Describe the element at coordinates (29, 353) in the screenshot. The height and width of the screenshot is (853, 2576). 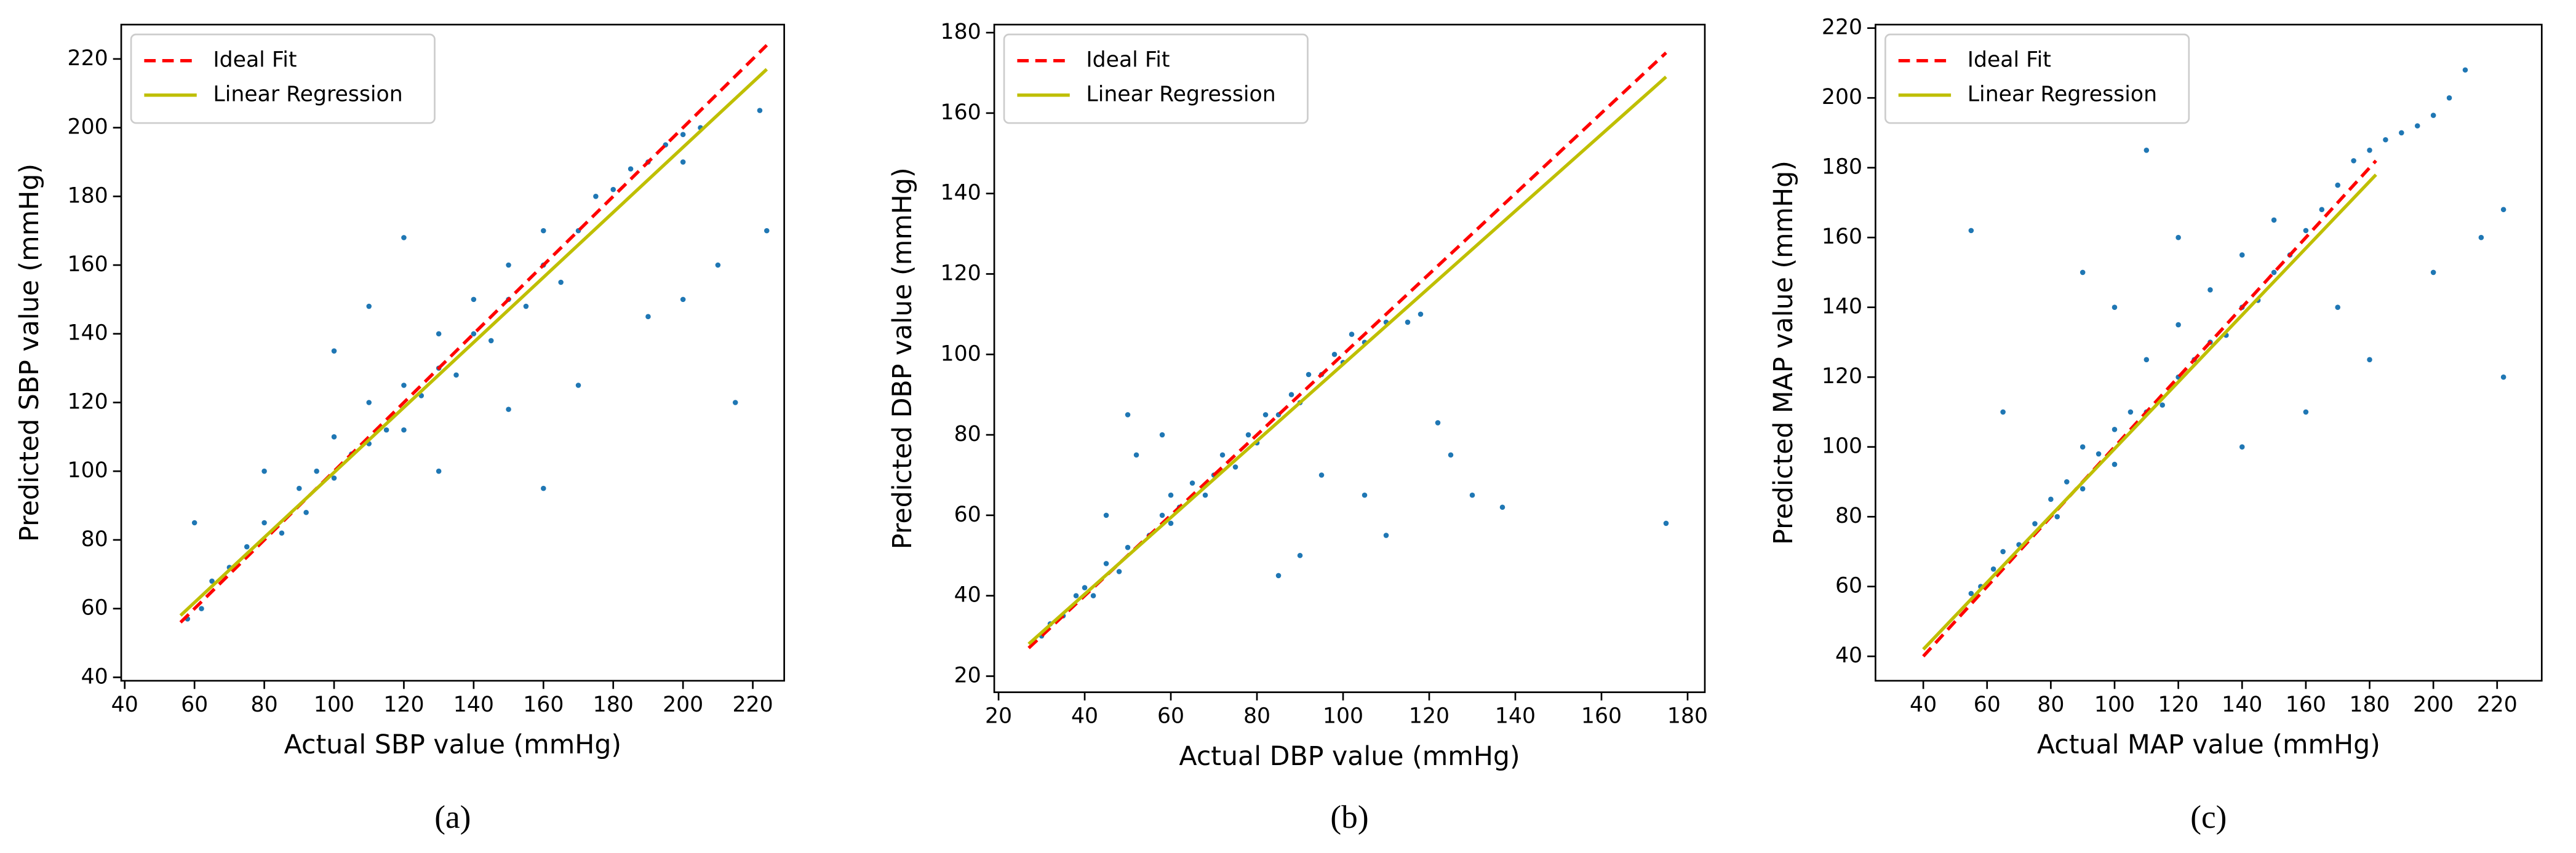
I see `y-axis-label: Predicted SBP value (mmHg)` at that location.